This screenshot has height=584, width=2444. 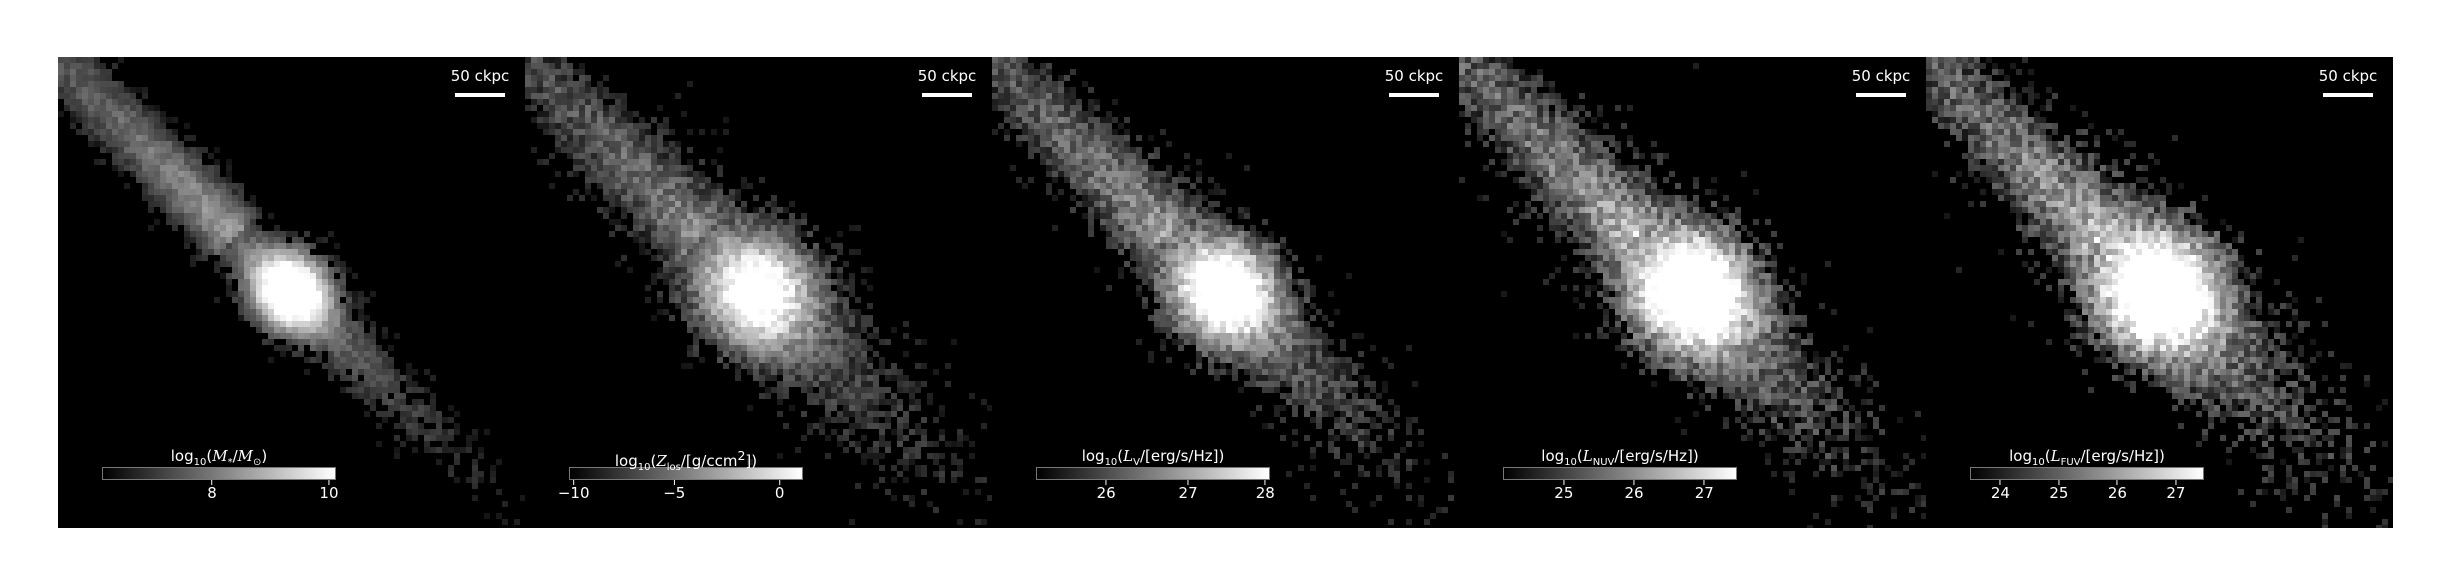 What do you see at coordinates (219, 457) in the screenshot?
I see `colorbar-label: log10(M*/M⊙)` at bounding box center [219, 457].